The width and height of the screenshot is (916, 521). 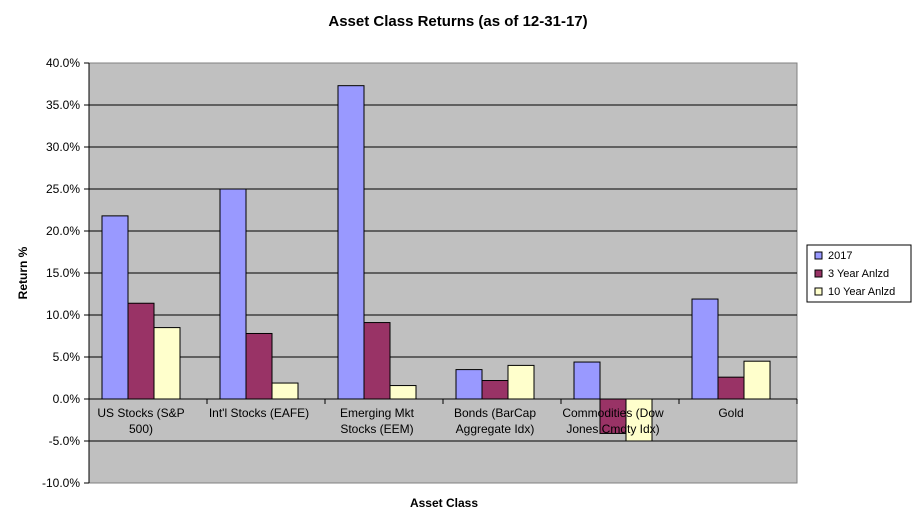 I want to click on legend: 2017 3 Year Anlzd 10 Year Anlzd, so click(x=859, y=273).